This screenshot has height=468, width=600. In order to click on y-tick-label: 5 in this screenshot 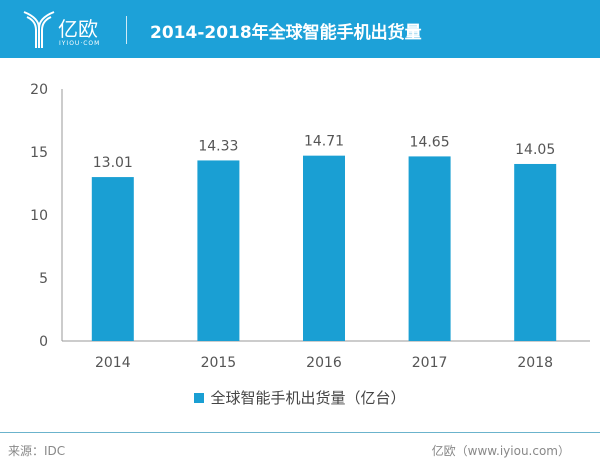, I will do `click(43, 279)`.